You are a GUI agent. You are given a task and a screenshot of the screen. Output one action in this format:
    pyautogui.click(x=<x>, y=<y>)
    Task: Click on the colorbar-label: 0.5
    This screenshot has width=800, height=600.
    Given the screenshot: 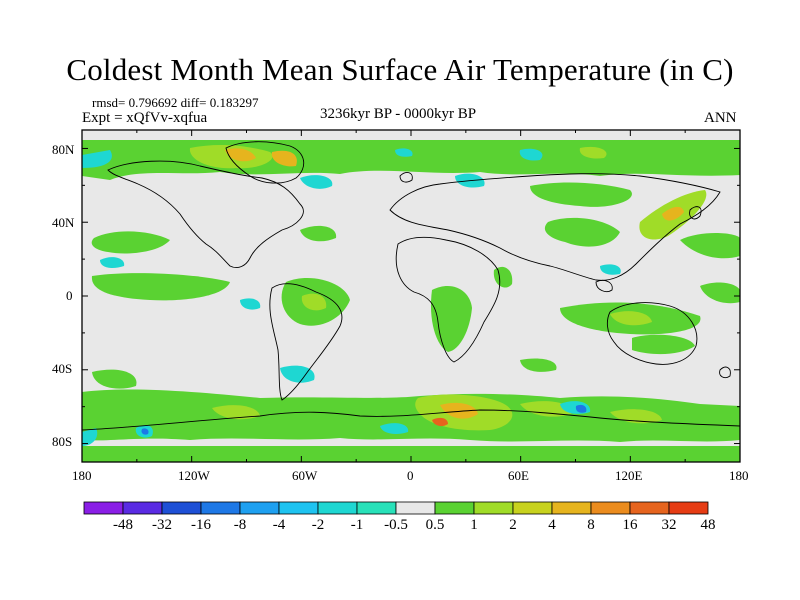 What is the action you would take?
    pyautogui.click(x=435, y=525)
    